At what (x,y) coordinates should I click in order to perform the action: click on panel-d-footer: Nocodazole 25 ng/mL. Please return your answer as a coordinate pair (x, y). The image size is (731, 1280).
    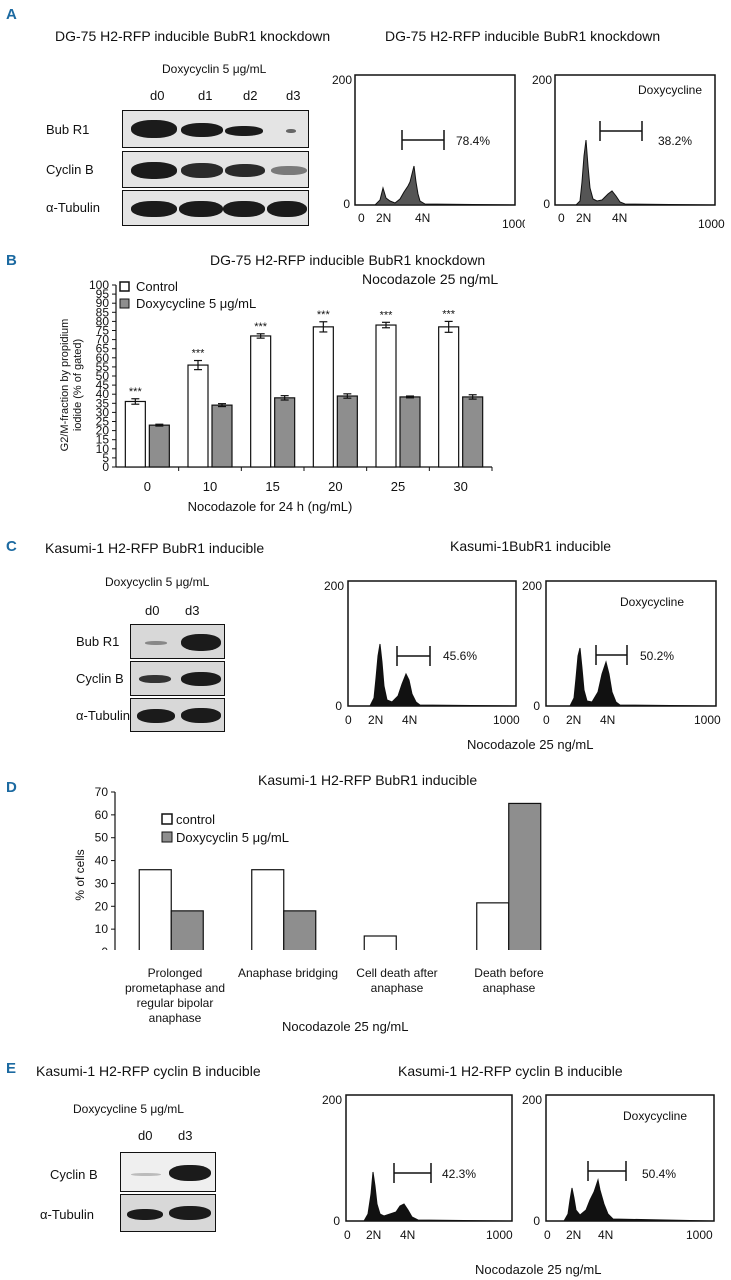
    Looking at the image, I should click on (345, 1026).